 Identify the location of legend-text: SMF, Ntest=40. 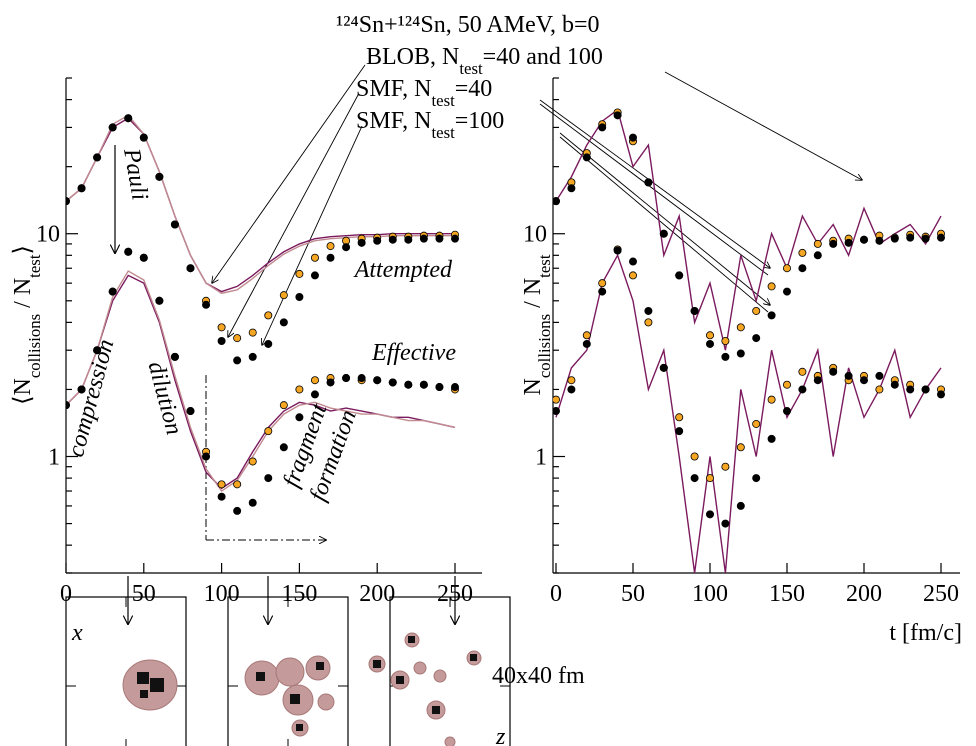
(424, 93).